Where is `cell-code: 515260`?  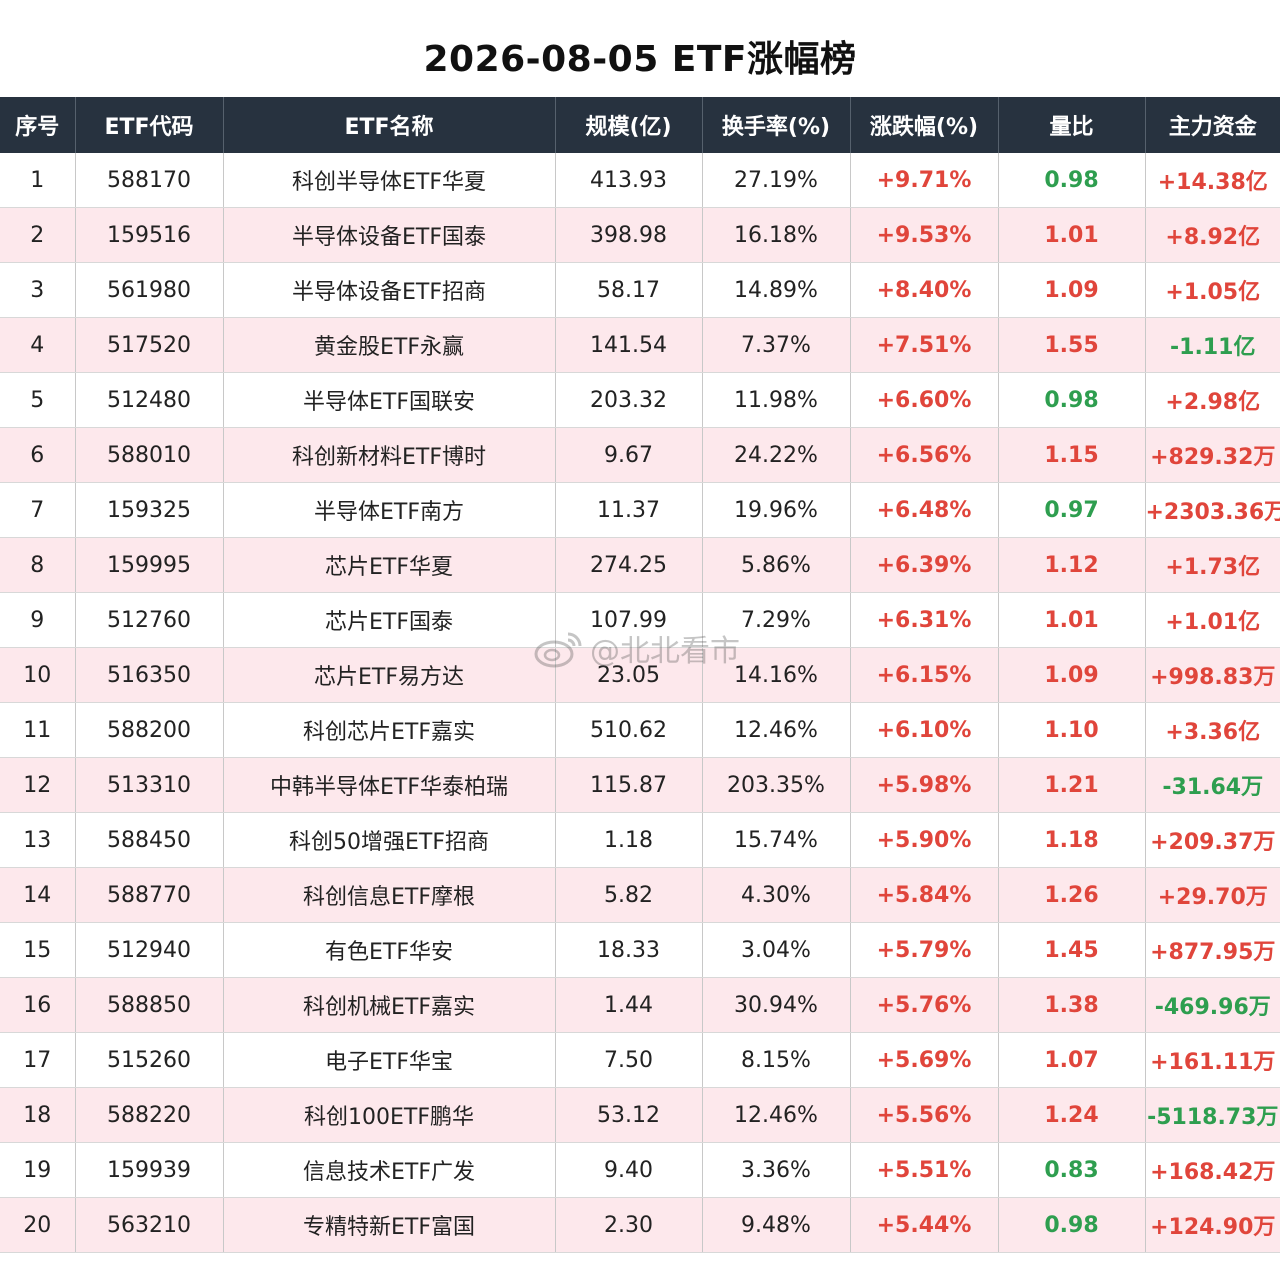 cell-code: 515260 is located at coordinates (149, 1060).